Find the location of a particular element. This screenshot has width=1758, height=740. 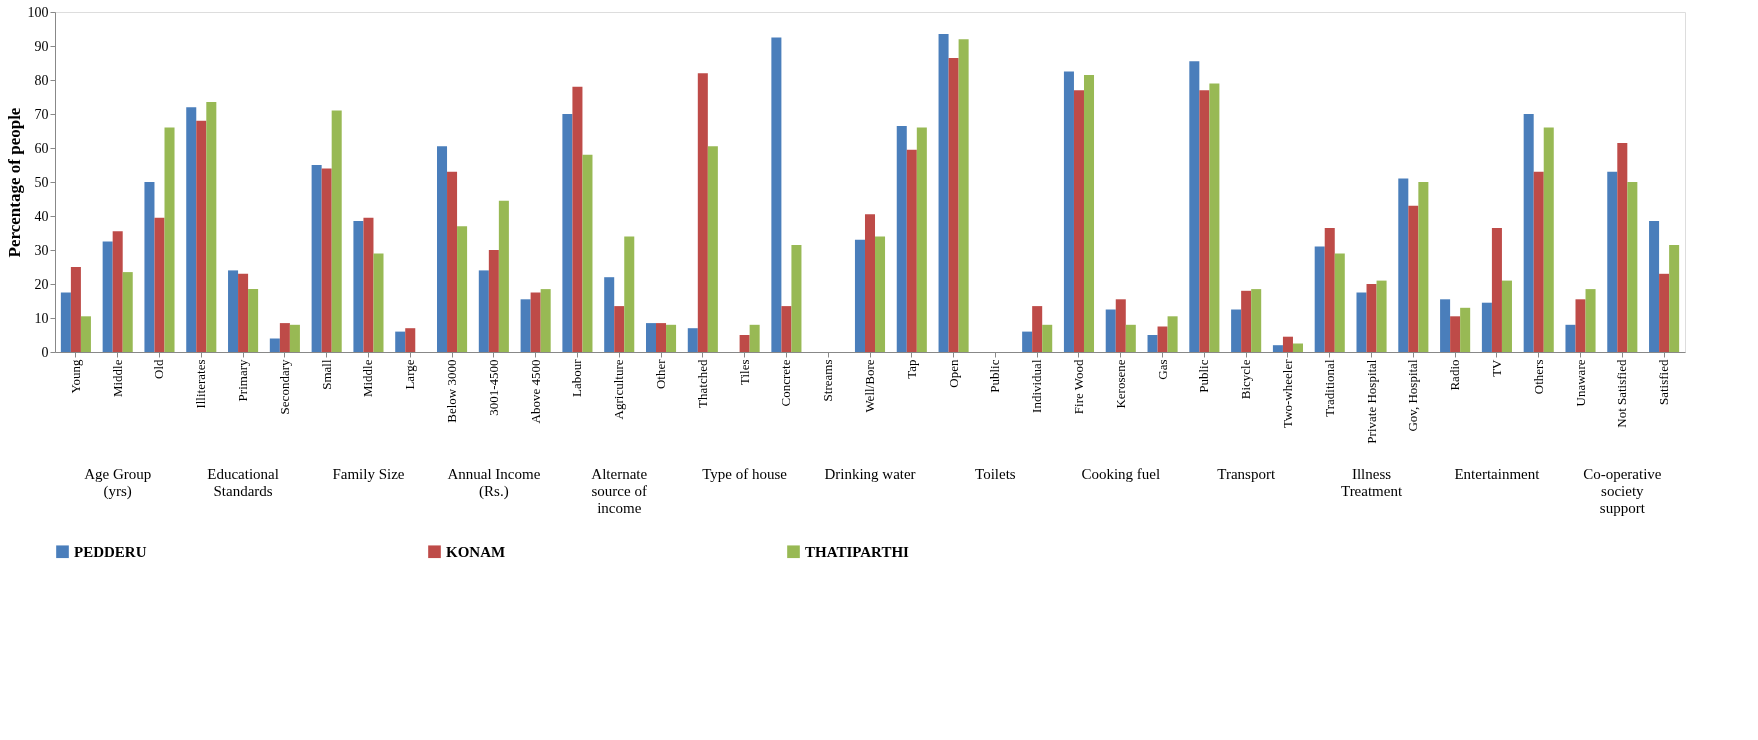

legend-label: KONAM is located at coordinates (476, 551).